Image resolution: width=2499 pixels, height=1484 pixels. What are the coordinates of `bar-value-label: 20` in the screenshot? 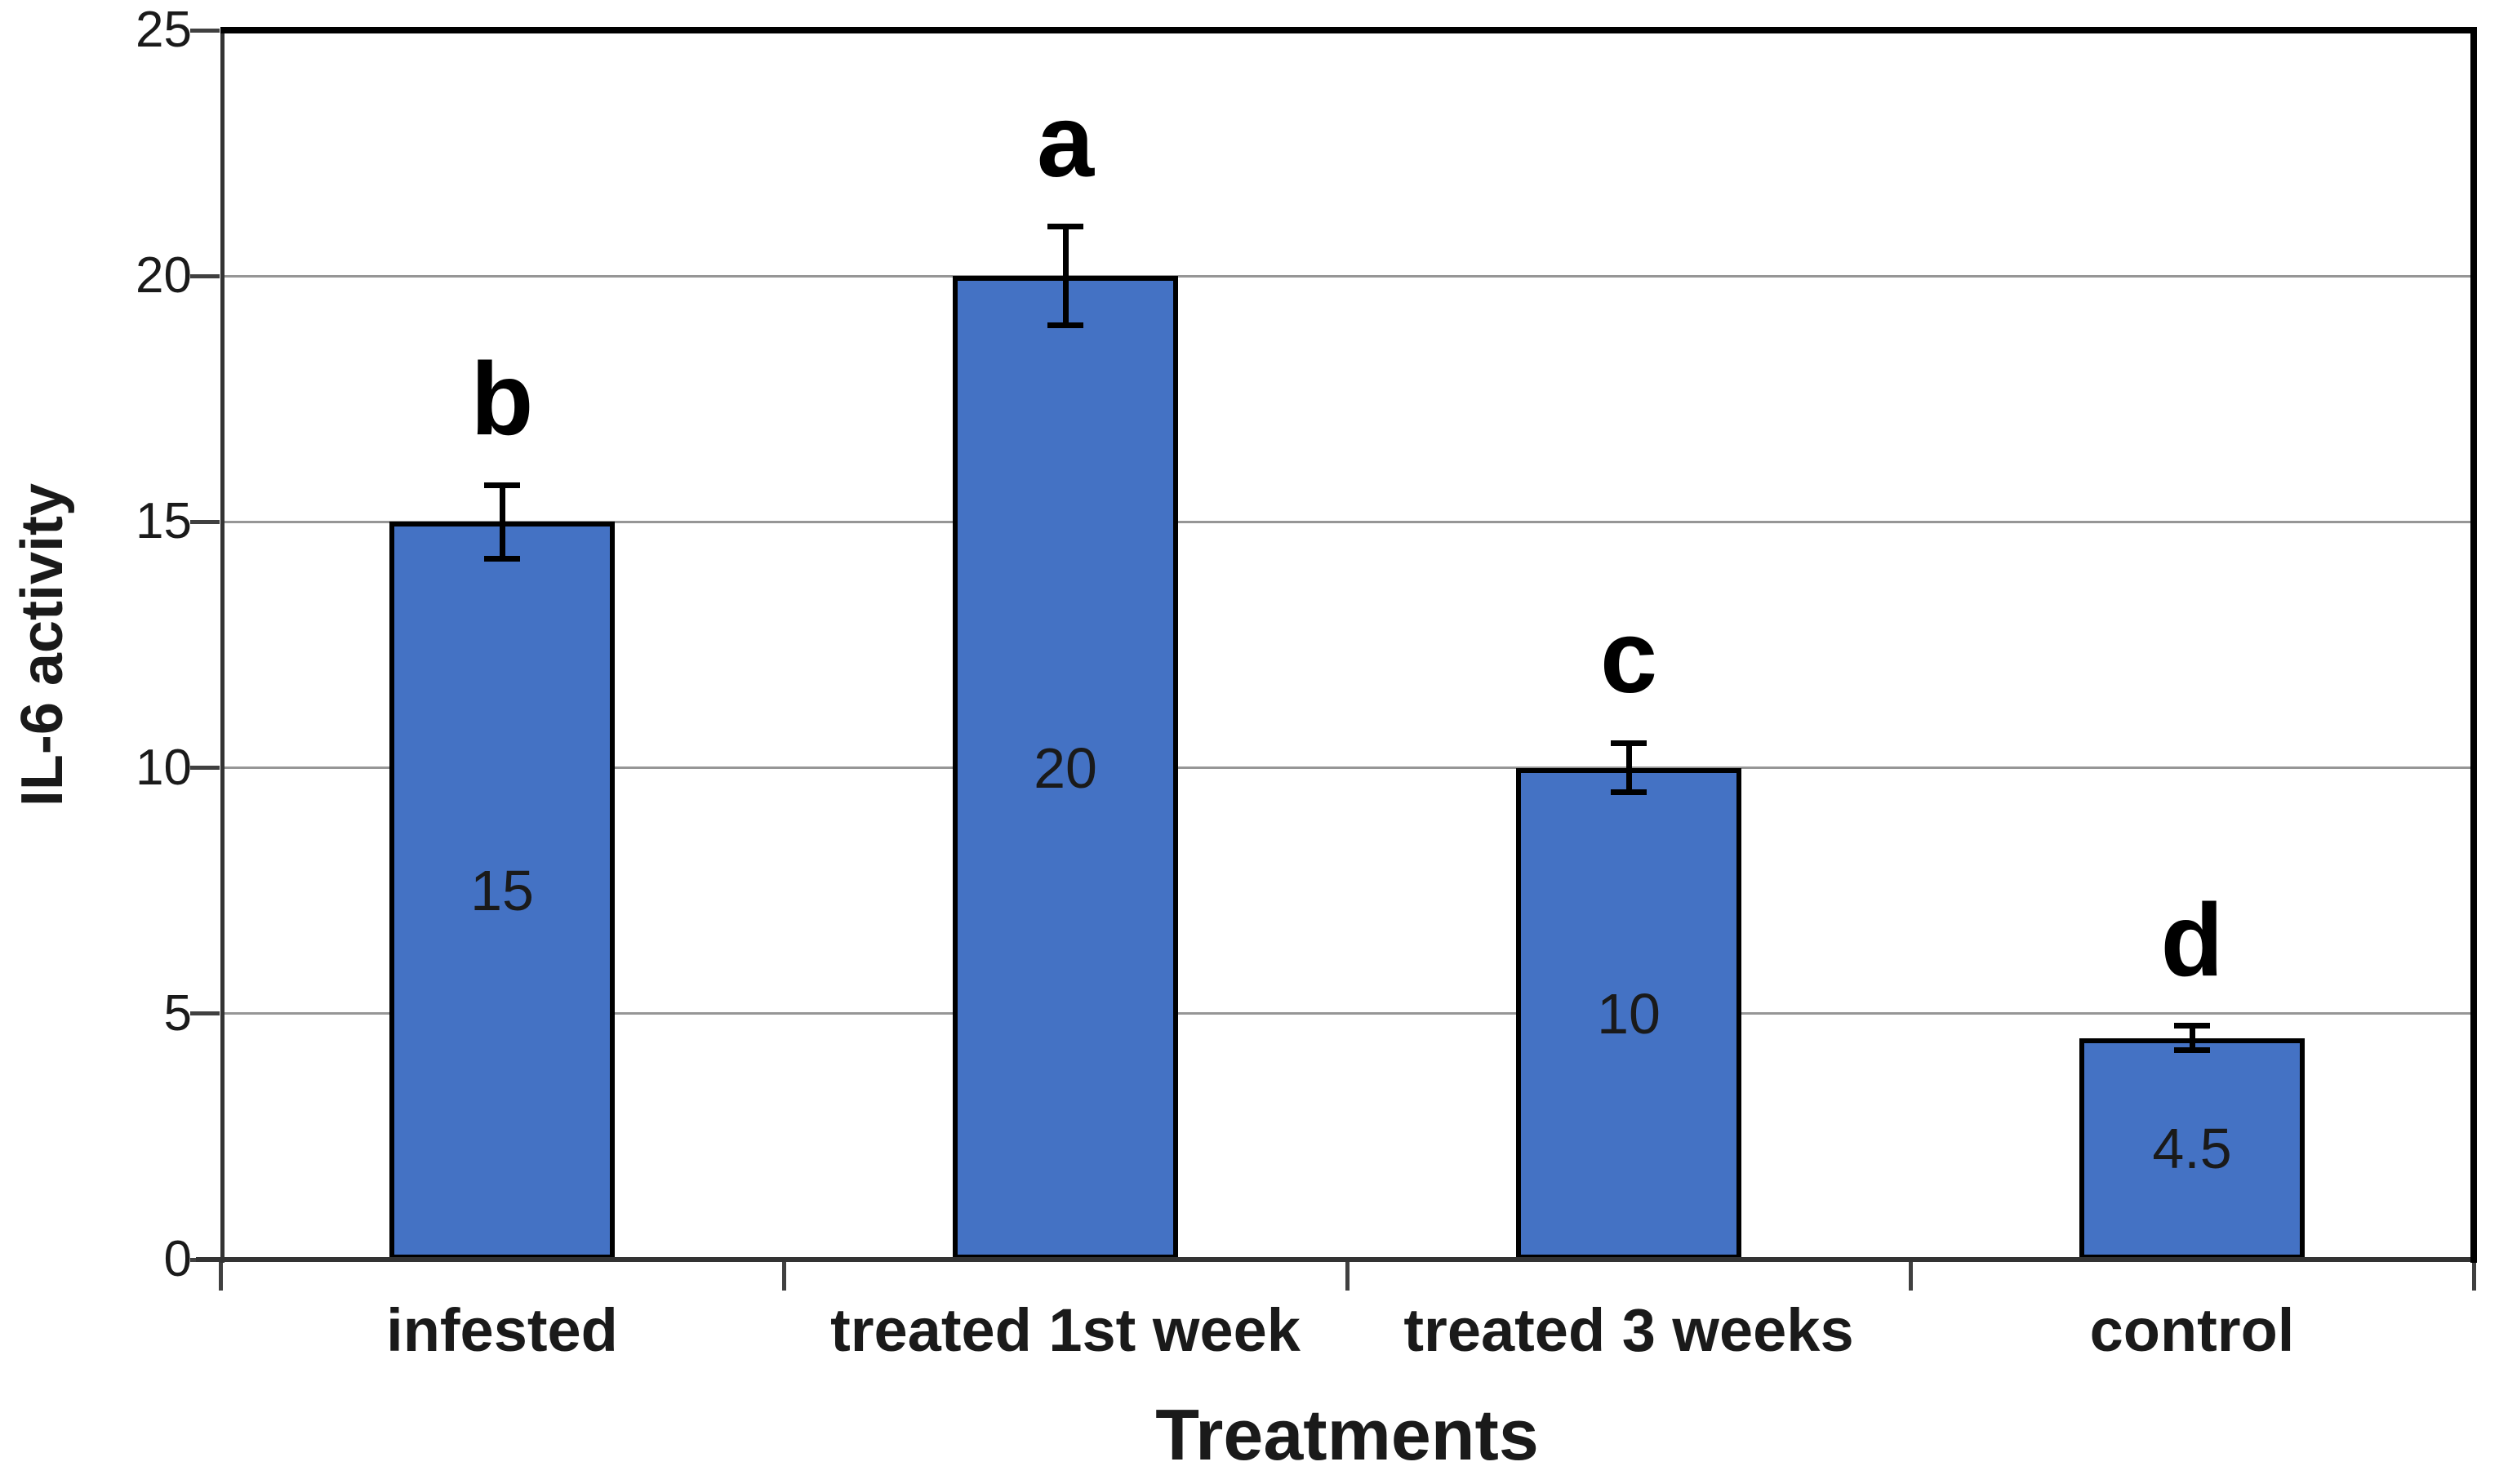 It's located at (1065, 767).